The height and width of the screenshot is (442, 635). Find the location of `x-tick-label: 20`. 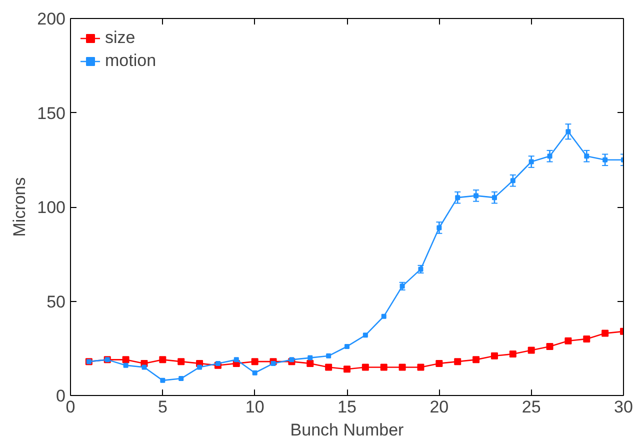

x-tick-label: 20 is located at coordinates (439, 407).